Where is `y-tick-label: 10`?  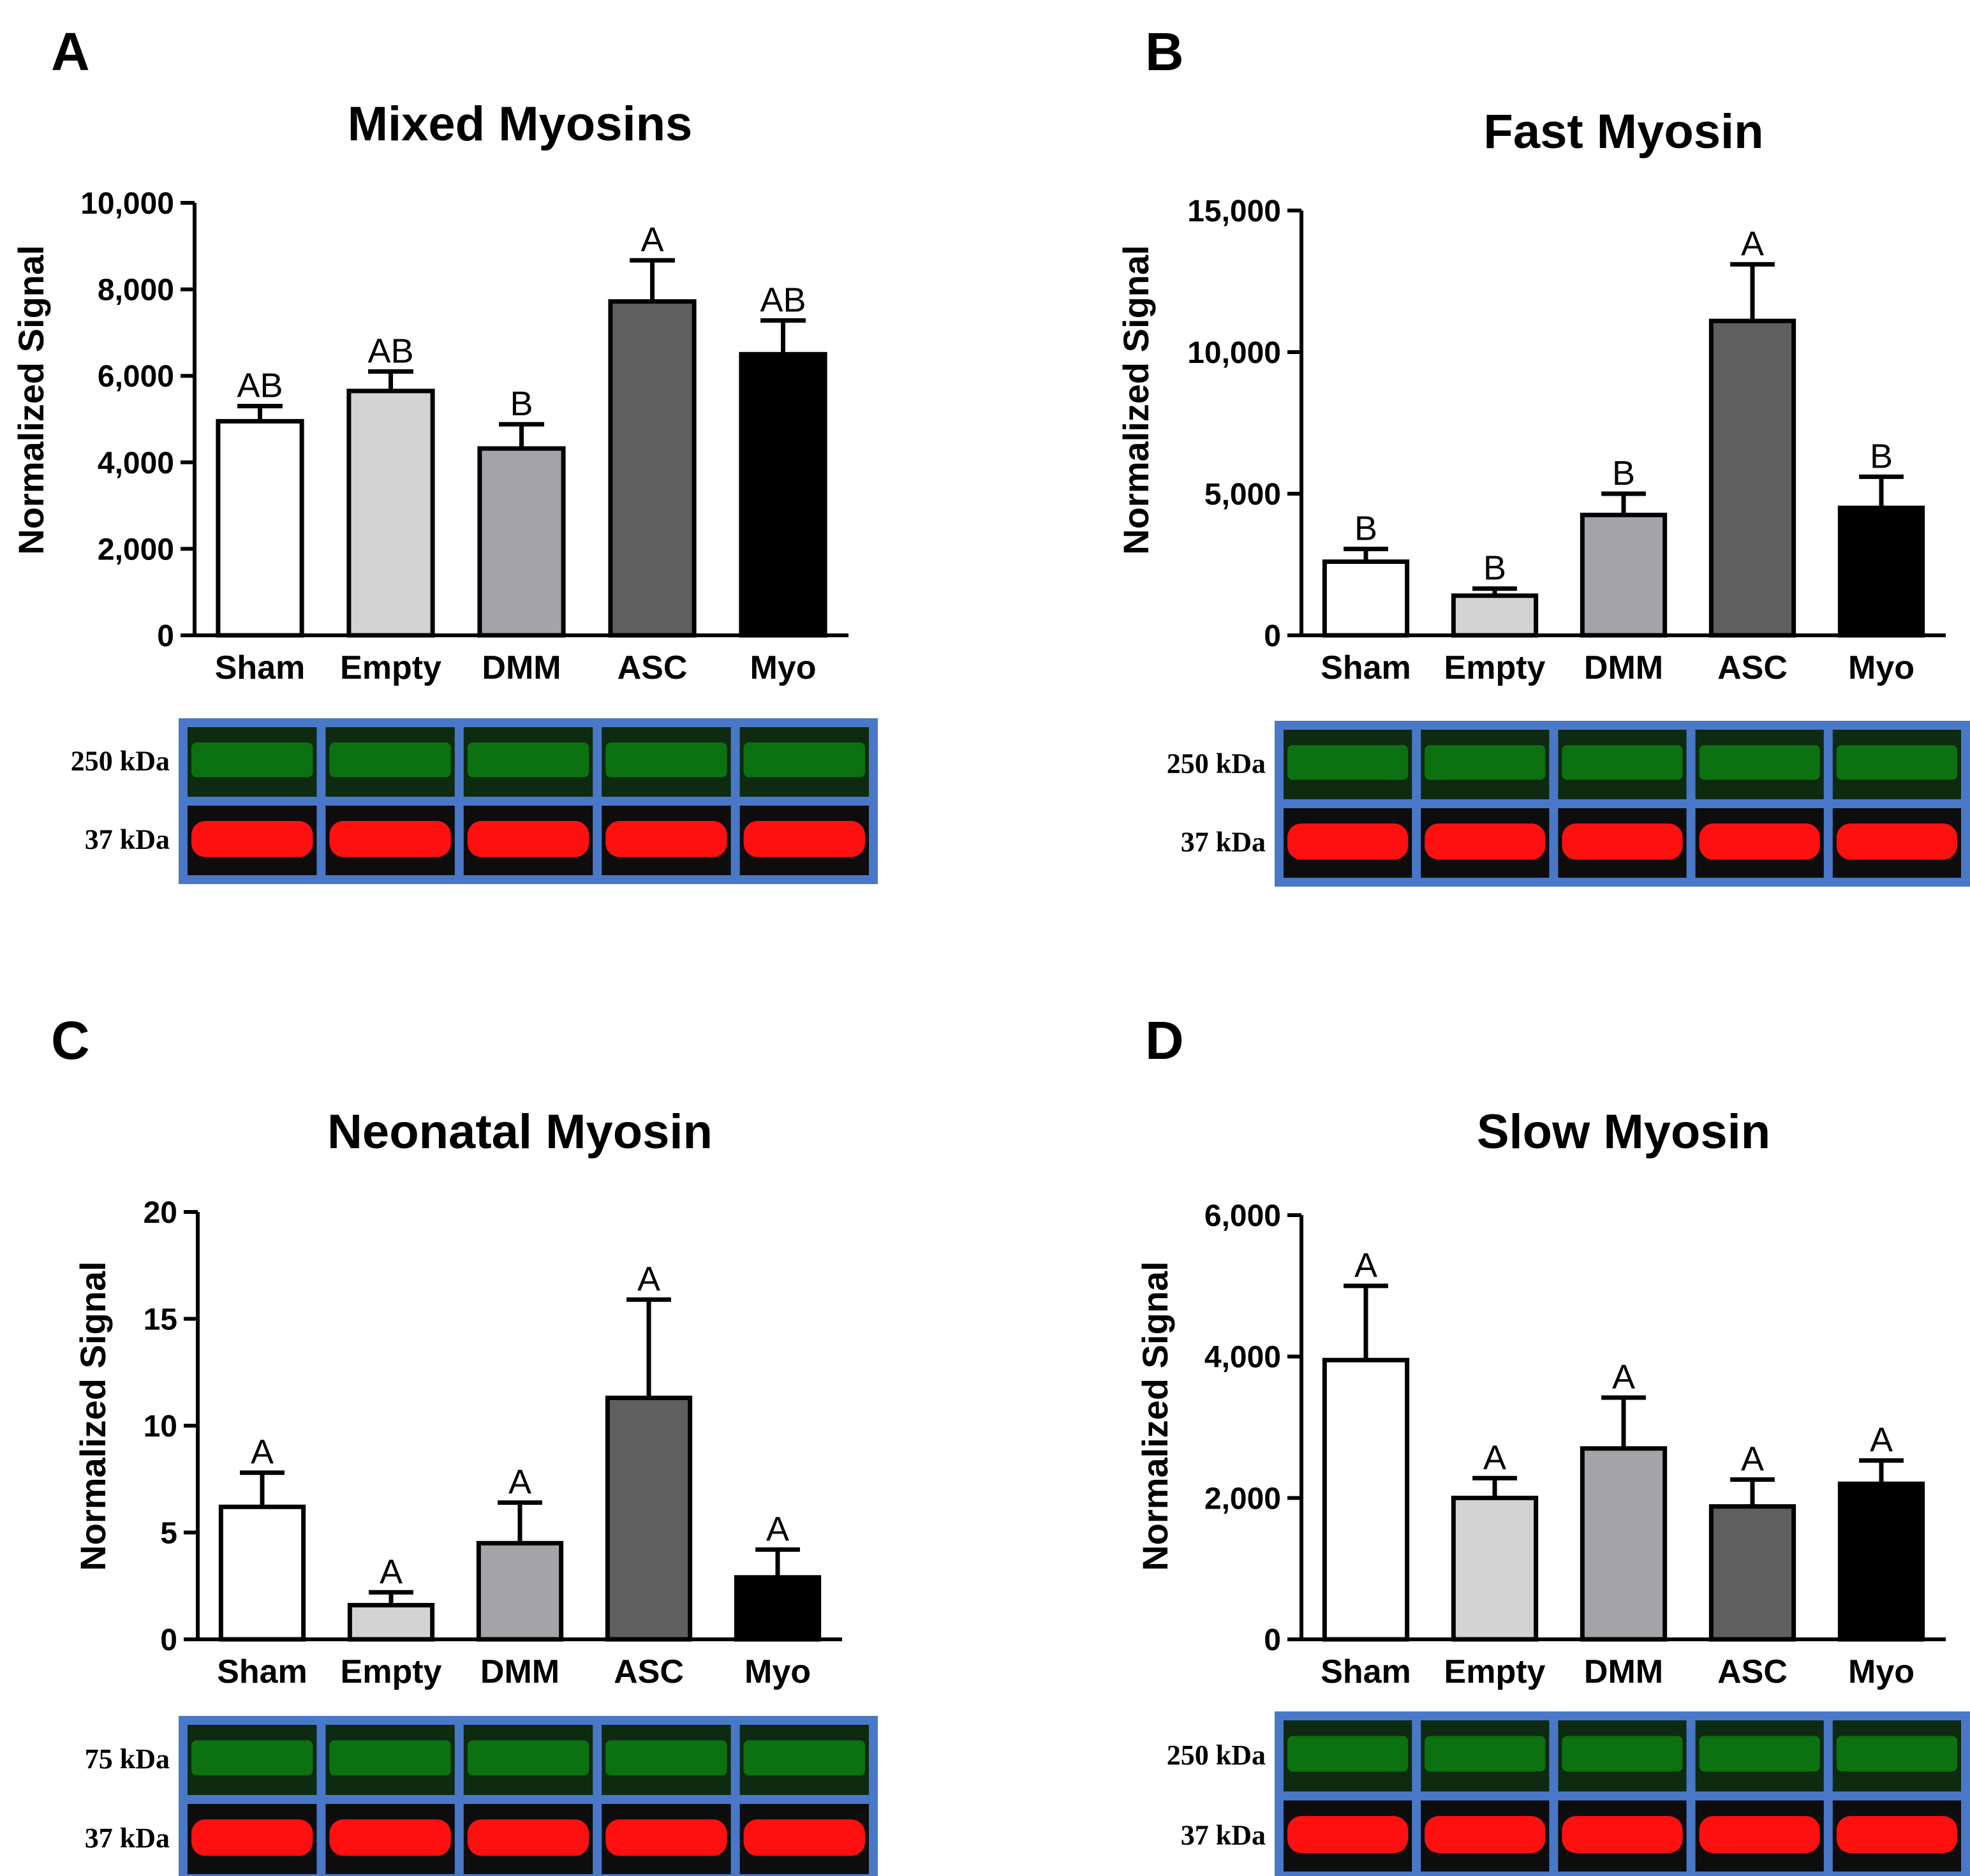 y-tick-label: 10 is located at coordinates (161, 1427).